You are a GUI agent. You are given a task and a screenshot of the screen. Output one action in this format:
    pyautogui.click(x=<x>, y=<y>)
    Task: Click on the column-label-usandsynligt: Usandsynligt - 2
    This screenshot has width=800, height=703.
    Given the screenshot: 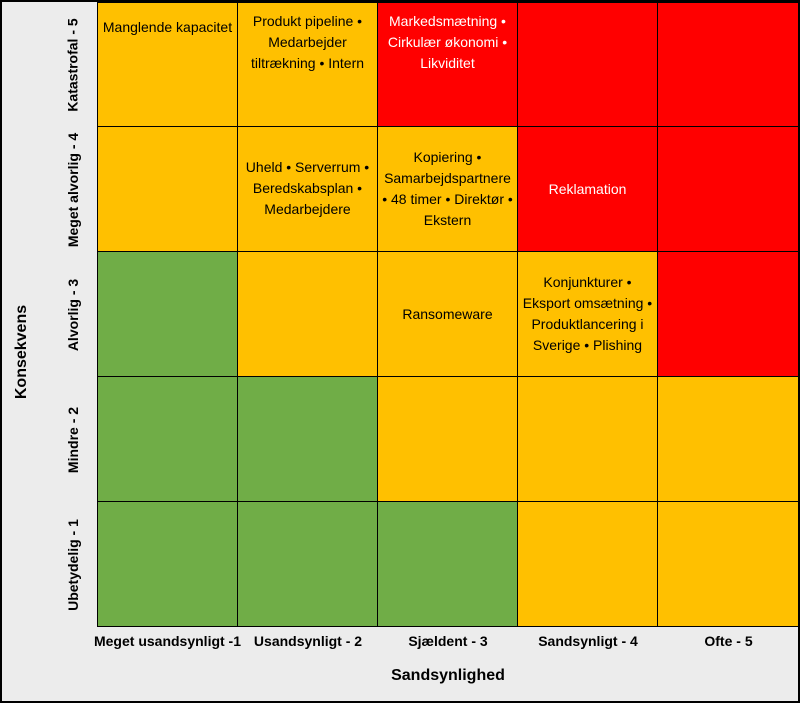 What is the action you would take?
    pyautogui.click(x=308, y=641)
    